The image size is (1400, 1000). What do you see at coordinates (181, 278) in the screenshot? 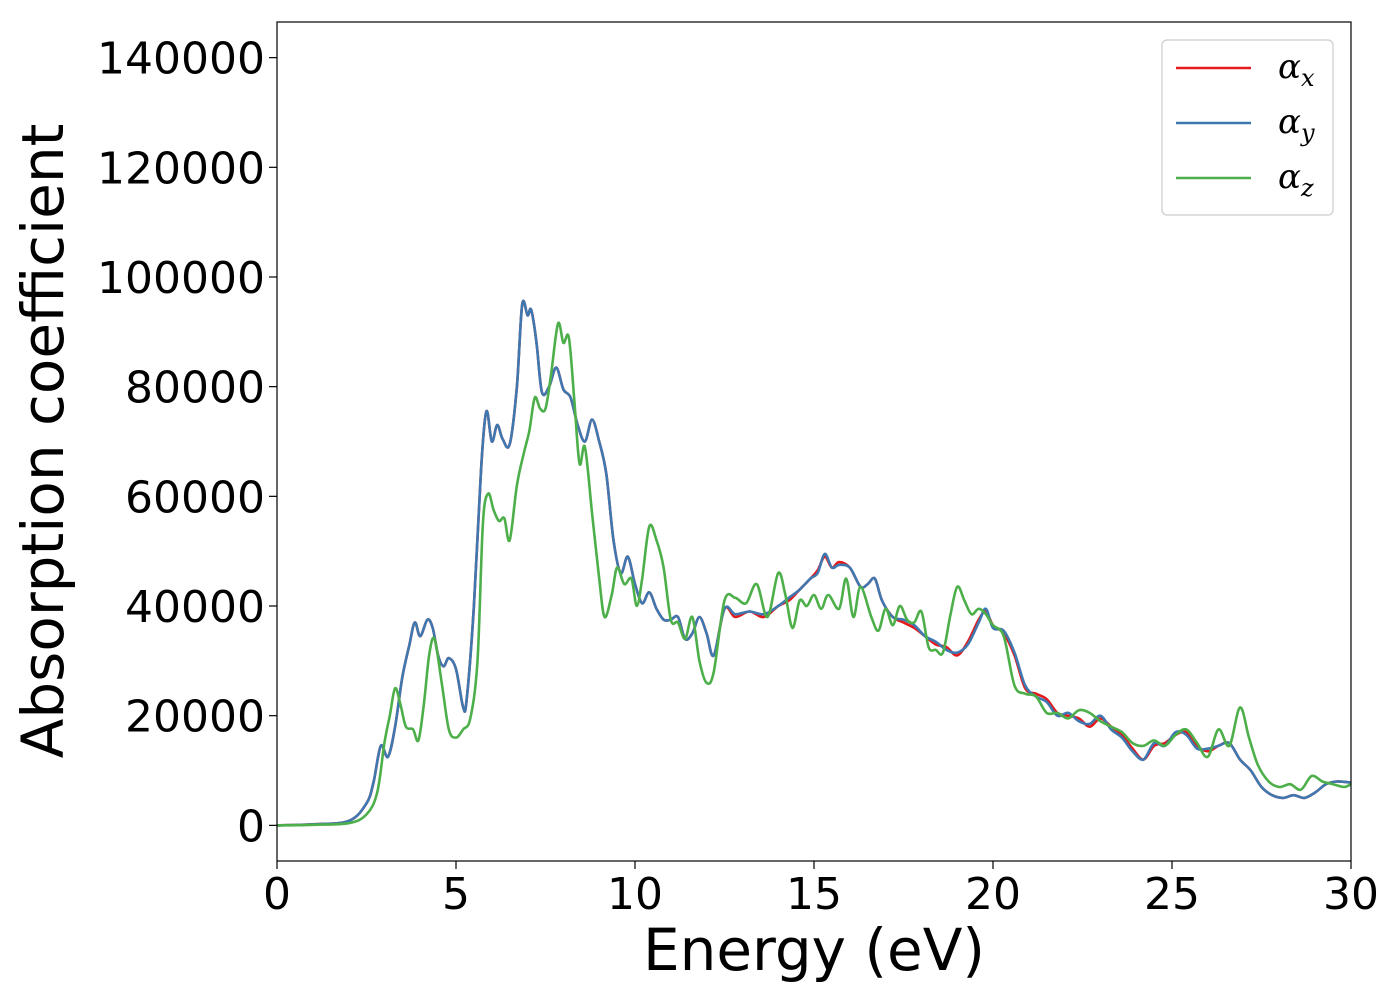
I see `y-tick-label: 100000` at bounding box center [181, 278].